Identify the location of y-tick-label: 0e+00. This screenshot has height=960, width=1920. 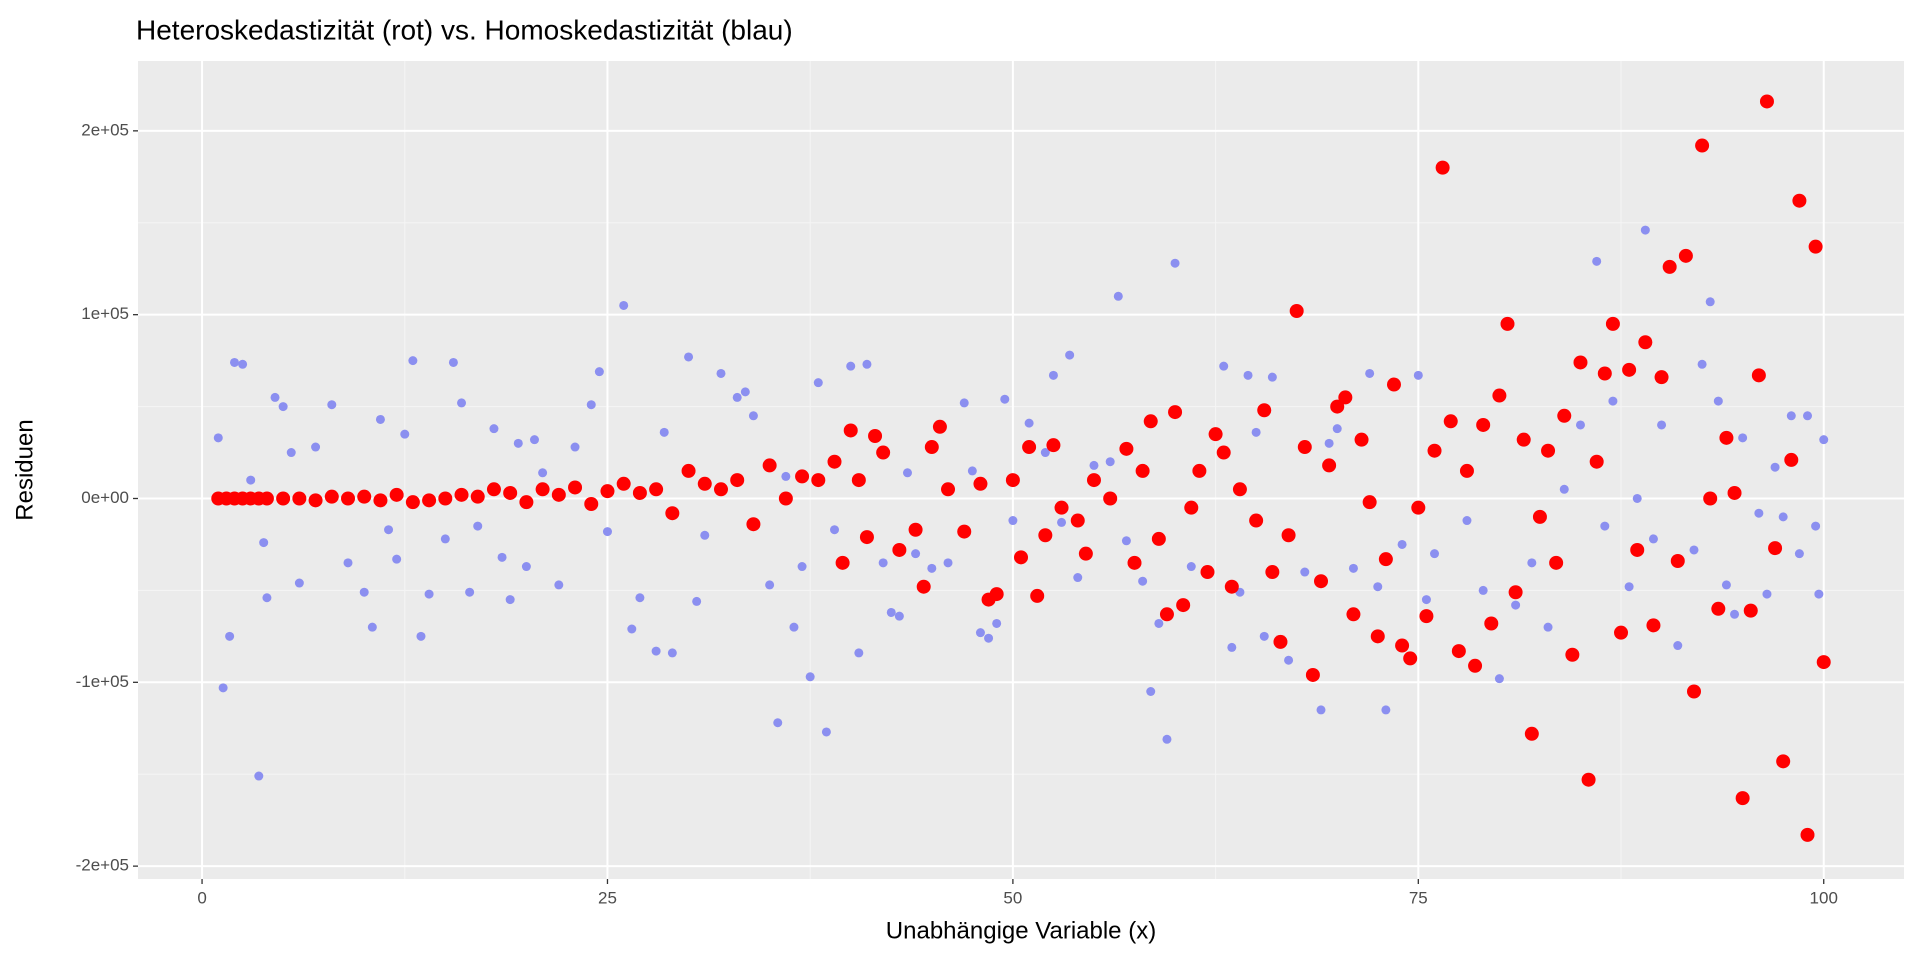
(105, 497).